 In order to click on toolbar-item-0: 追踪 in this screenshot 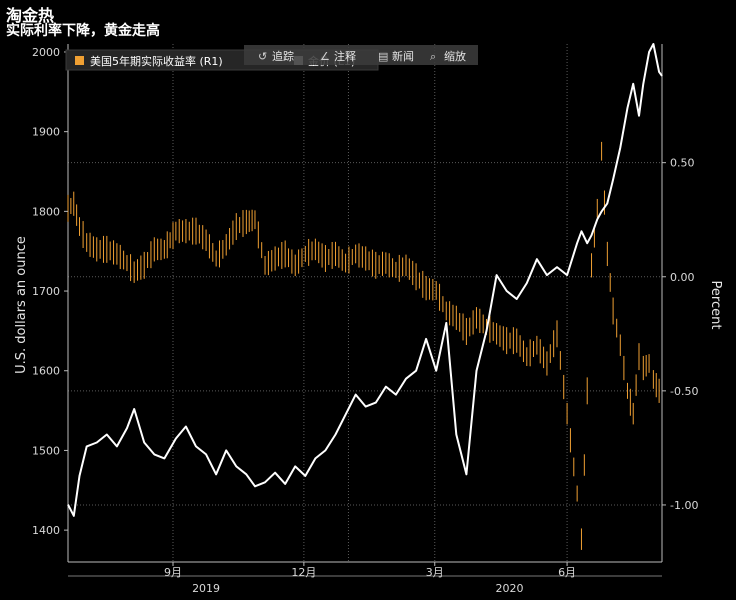, I will do `click(283, 56)`.